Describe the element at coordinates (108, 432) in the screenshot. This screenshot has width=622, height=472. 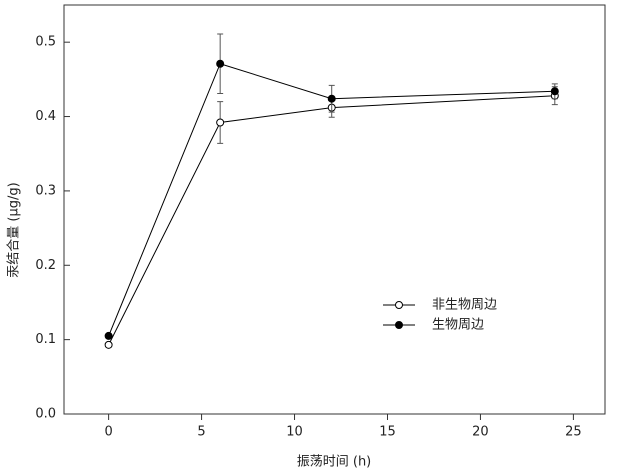
I see `x-tick-label: 0` at that location.